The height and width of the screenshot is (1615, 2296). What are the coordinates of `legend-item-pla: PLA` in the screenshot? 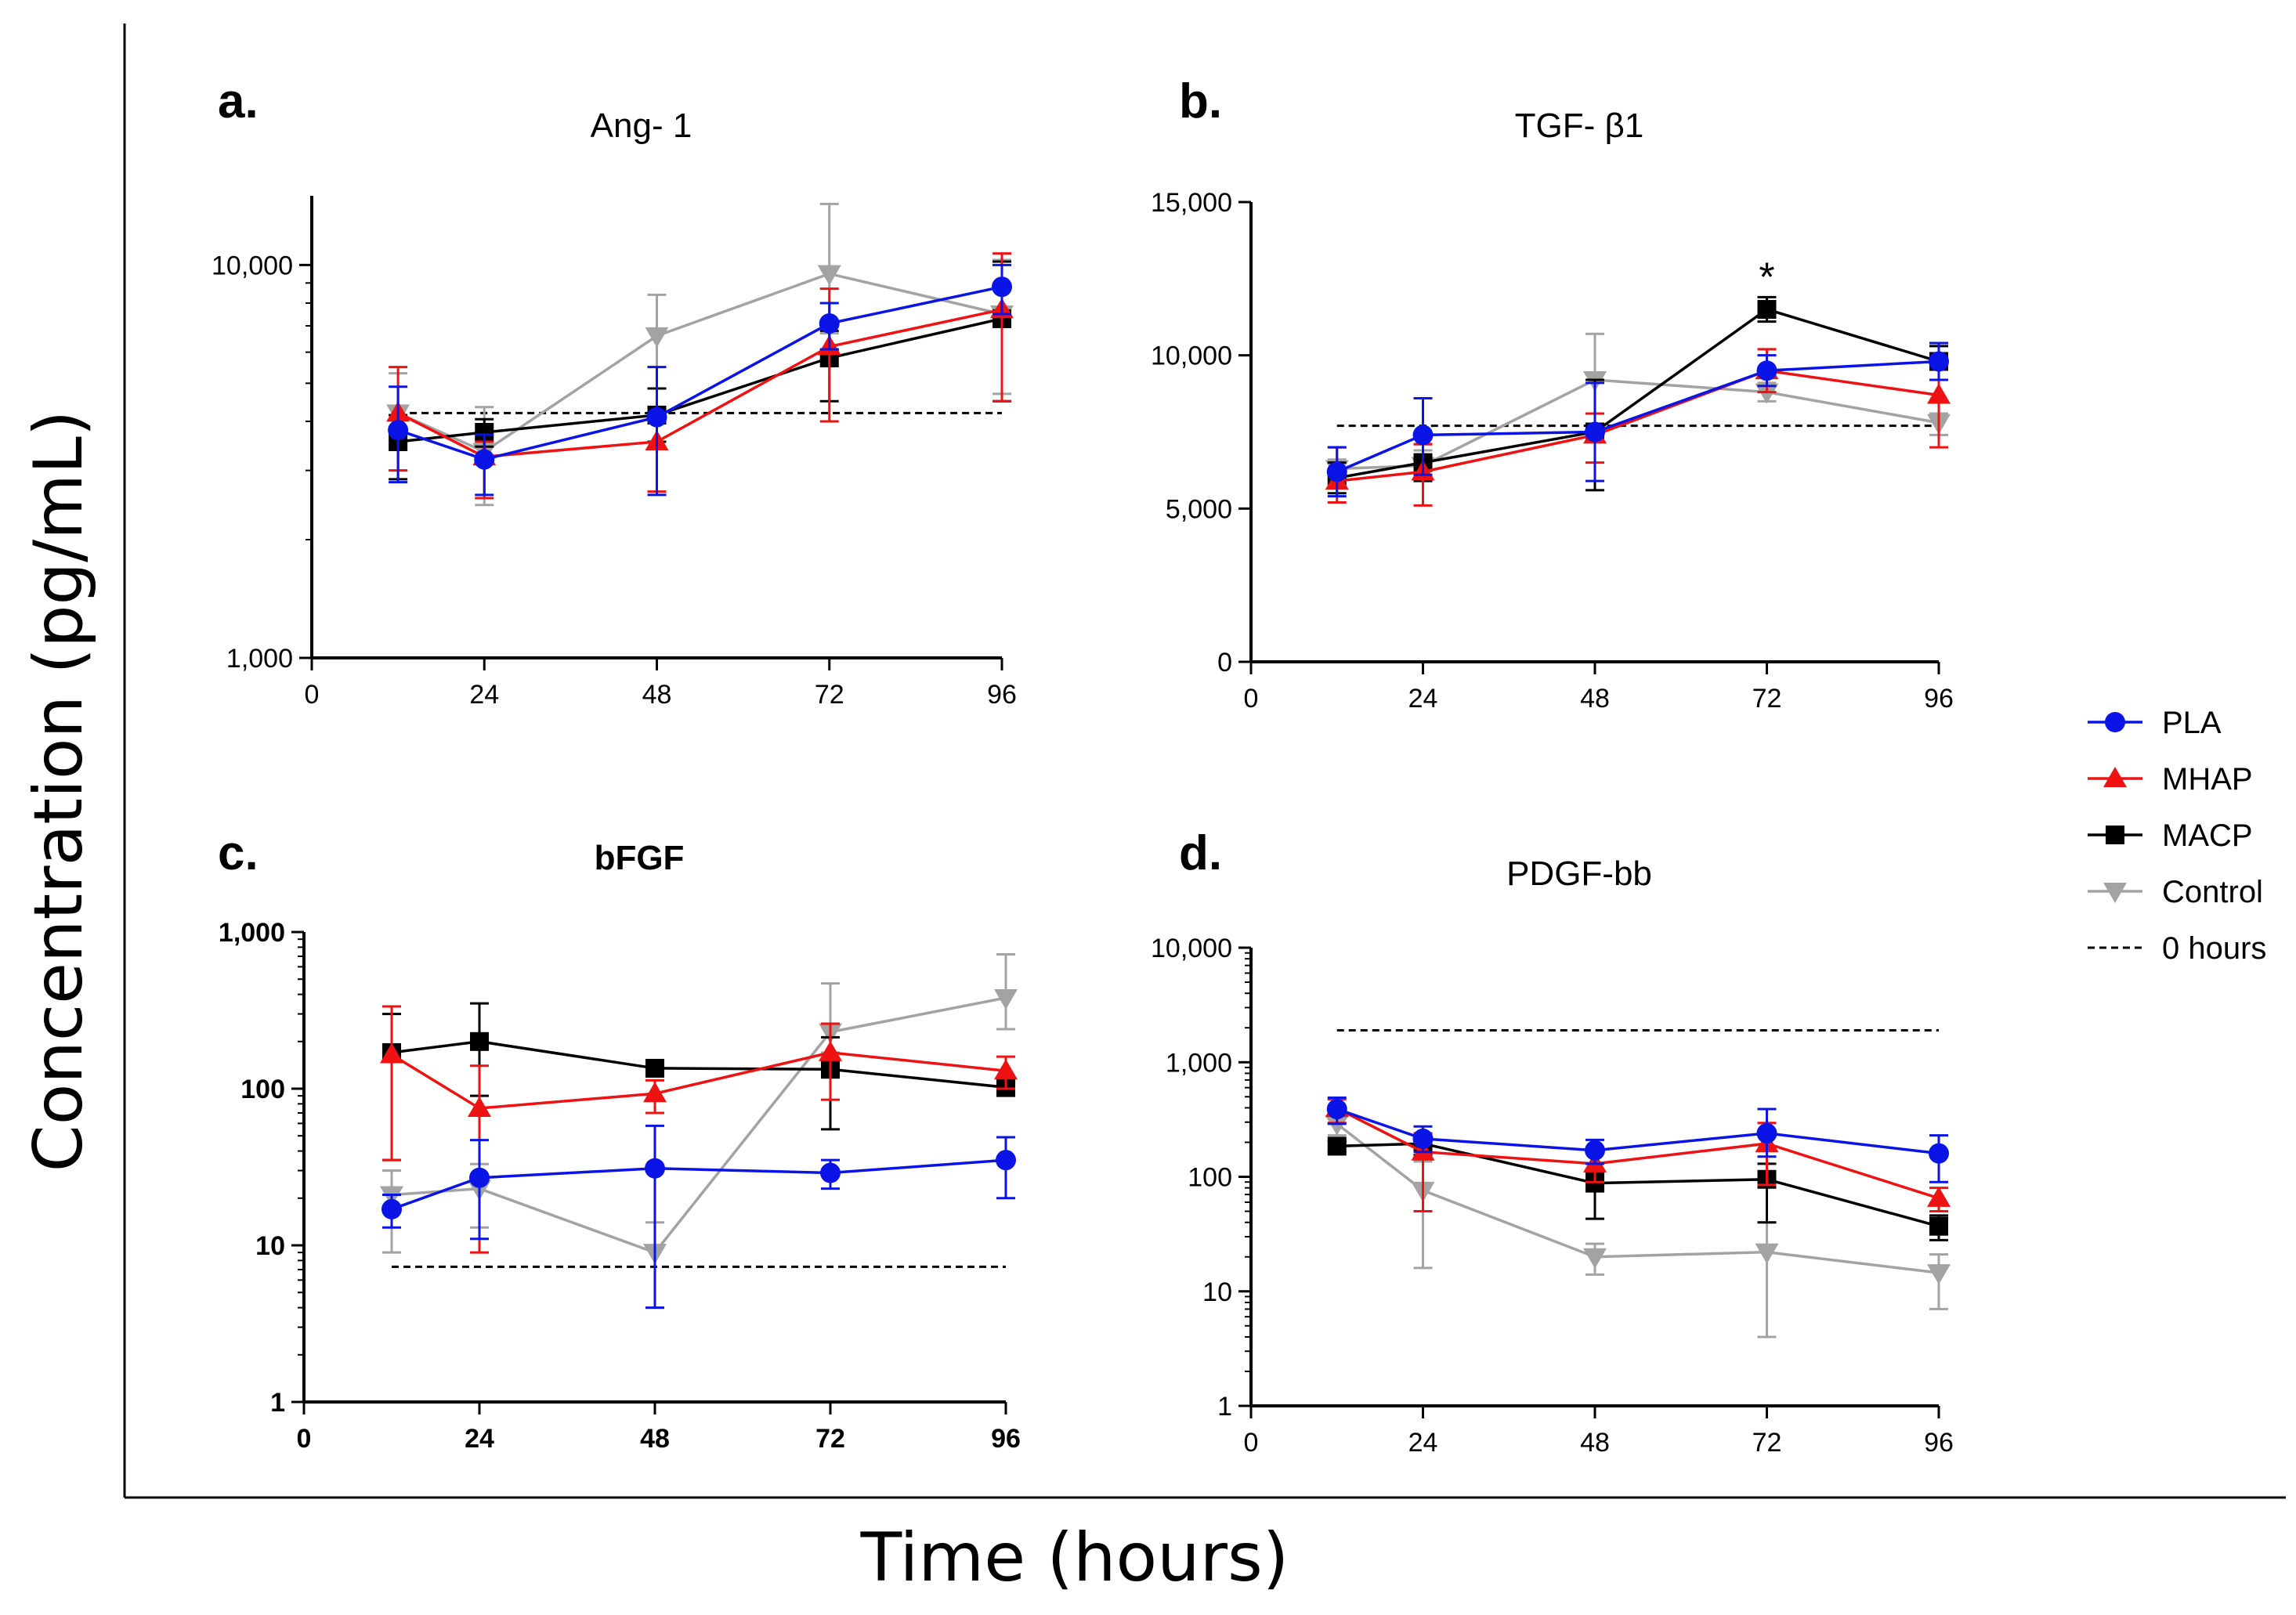 It's located at (2155, 723).